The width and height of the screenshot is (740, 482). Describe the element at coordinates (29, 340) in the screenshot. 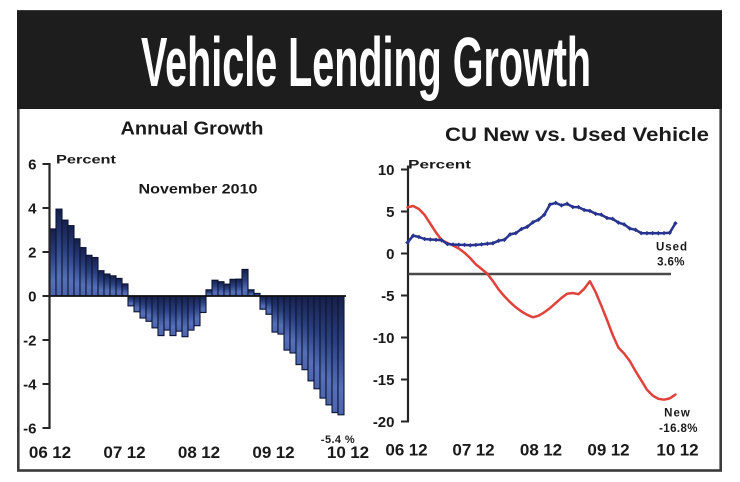

I see `svg-text: -2` at that location.